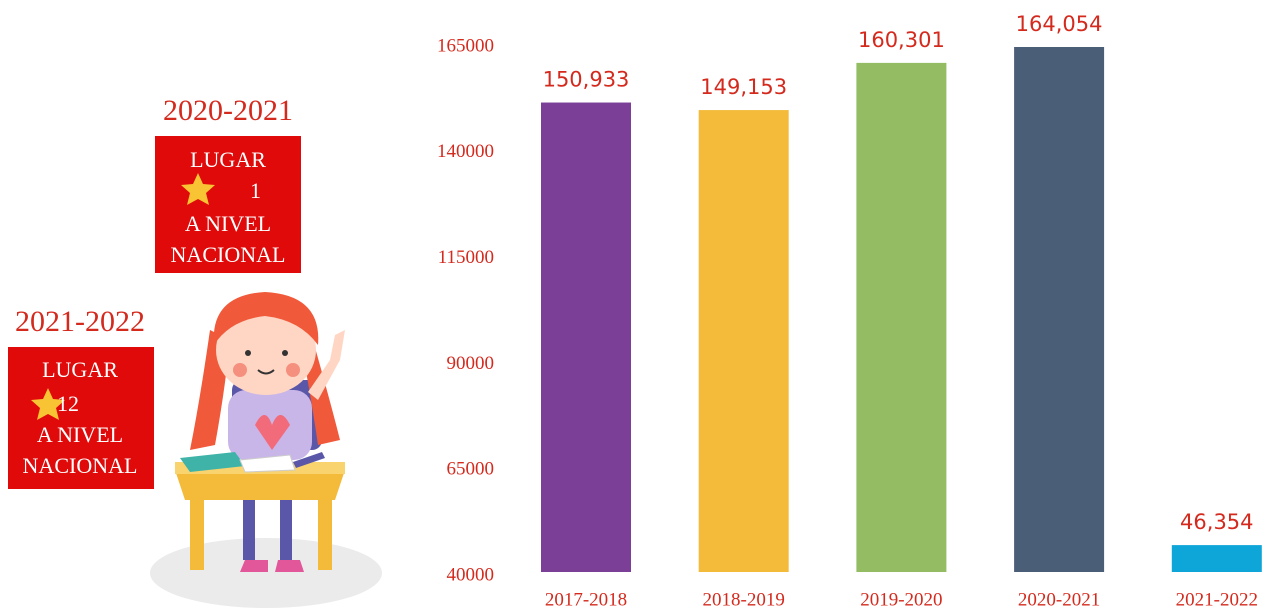 Image resolution: width=1273 pixels, height=613 pixels. What do you see at coordinates (586, 80) in the screenshot?
I see `value-label: 150,933` at bounding box center [586, 80].